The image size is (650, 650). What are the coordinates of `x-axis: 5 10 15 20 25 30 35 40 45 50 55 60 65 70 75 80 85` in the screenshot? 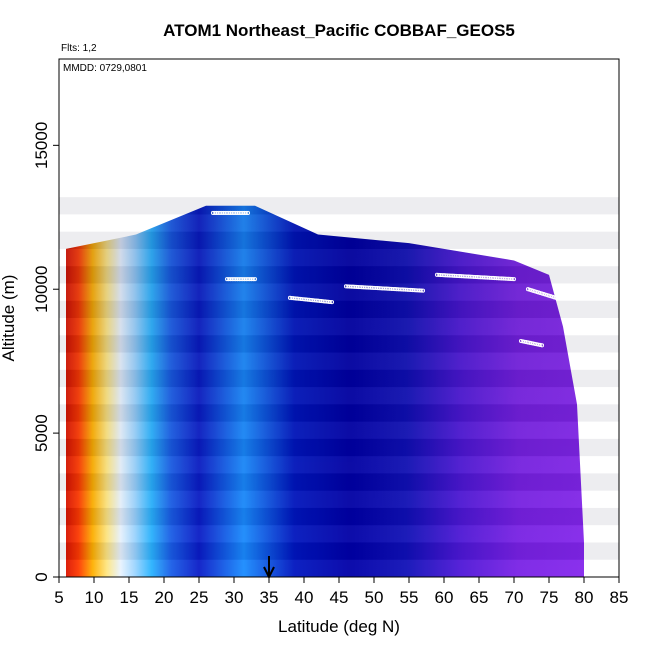 It's located at (341, 591).